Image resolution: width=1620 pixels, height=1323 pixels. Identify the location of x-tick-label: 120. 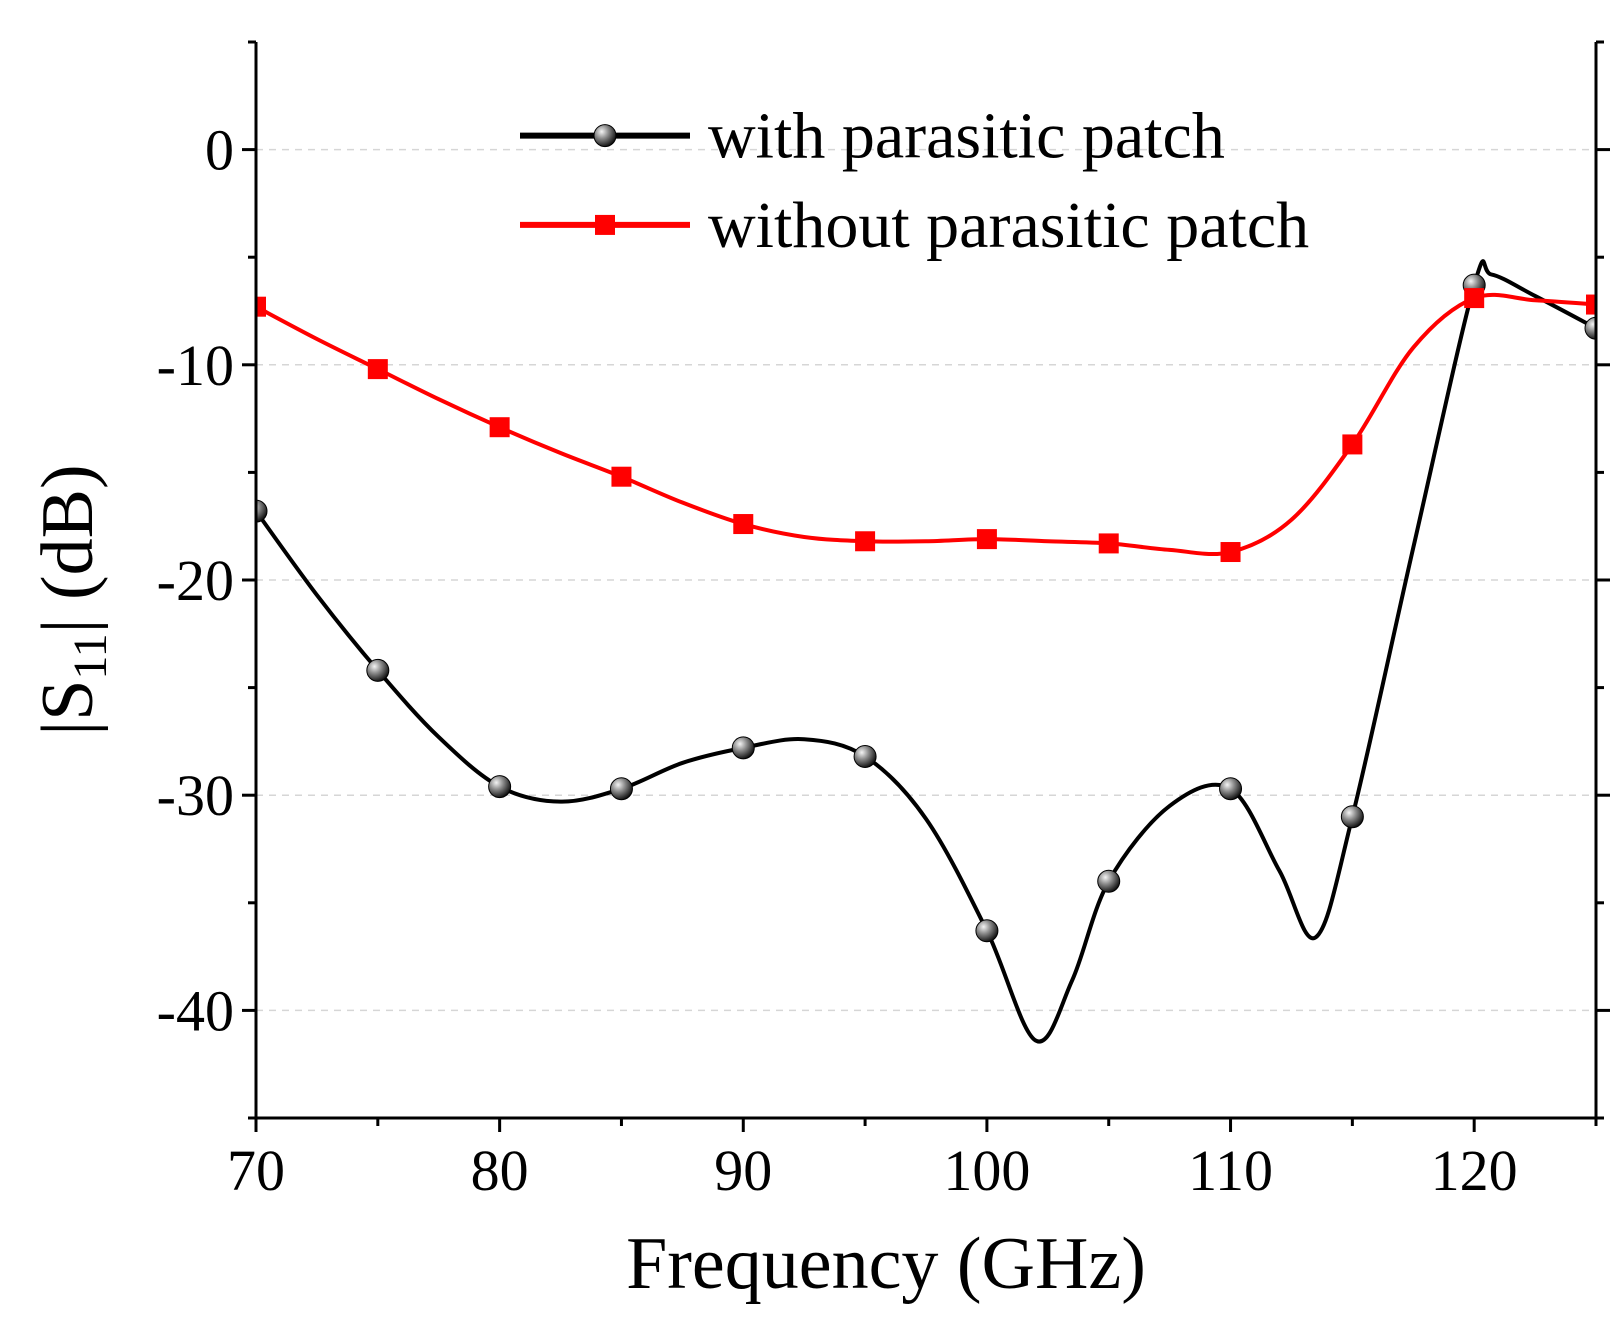
(1474, 1170).